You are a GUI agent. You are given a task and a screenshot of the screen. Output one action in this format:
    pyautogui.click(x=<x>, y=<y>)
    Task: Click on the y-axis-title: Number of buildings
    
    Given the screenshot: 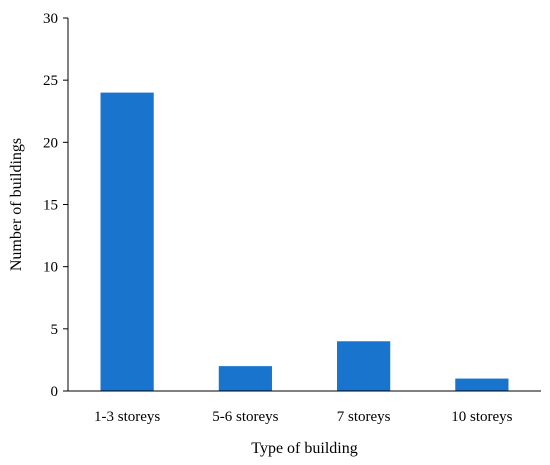 What is the action you would take?
    pyautogui.click(x=16, y=204)
    